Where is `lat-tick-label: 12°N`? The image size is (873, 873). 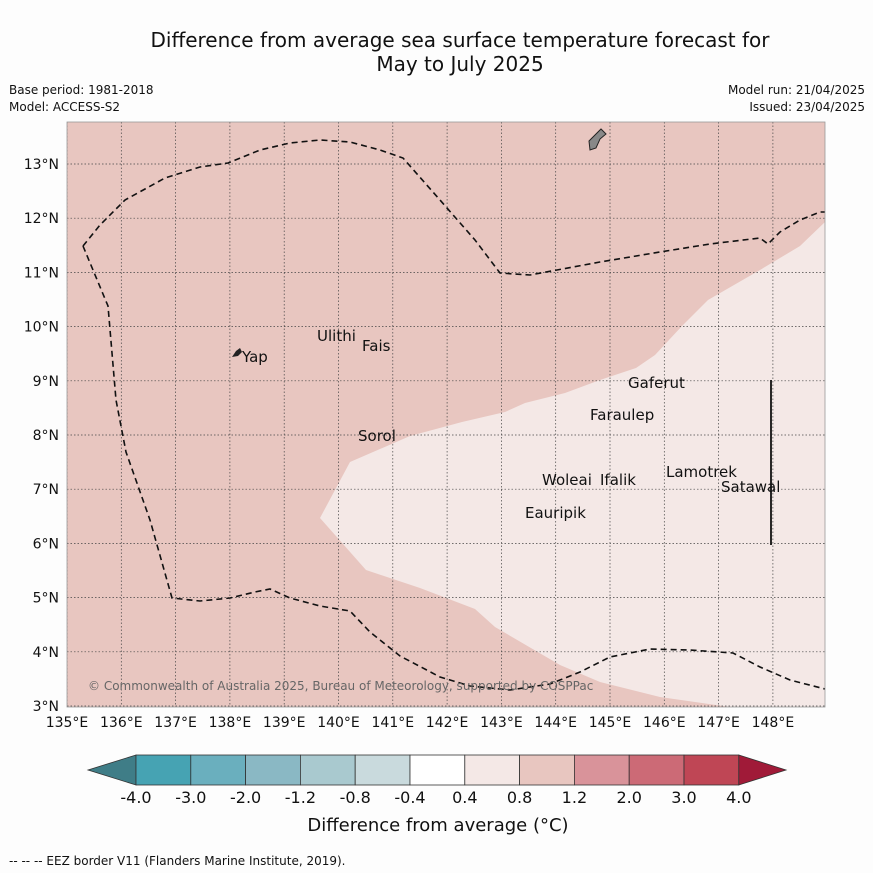 lat-tick-label: 12°N is located at coordinates (41, 219).